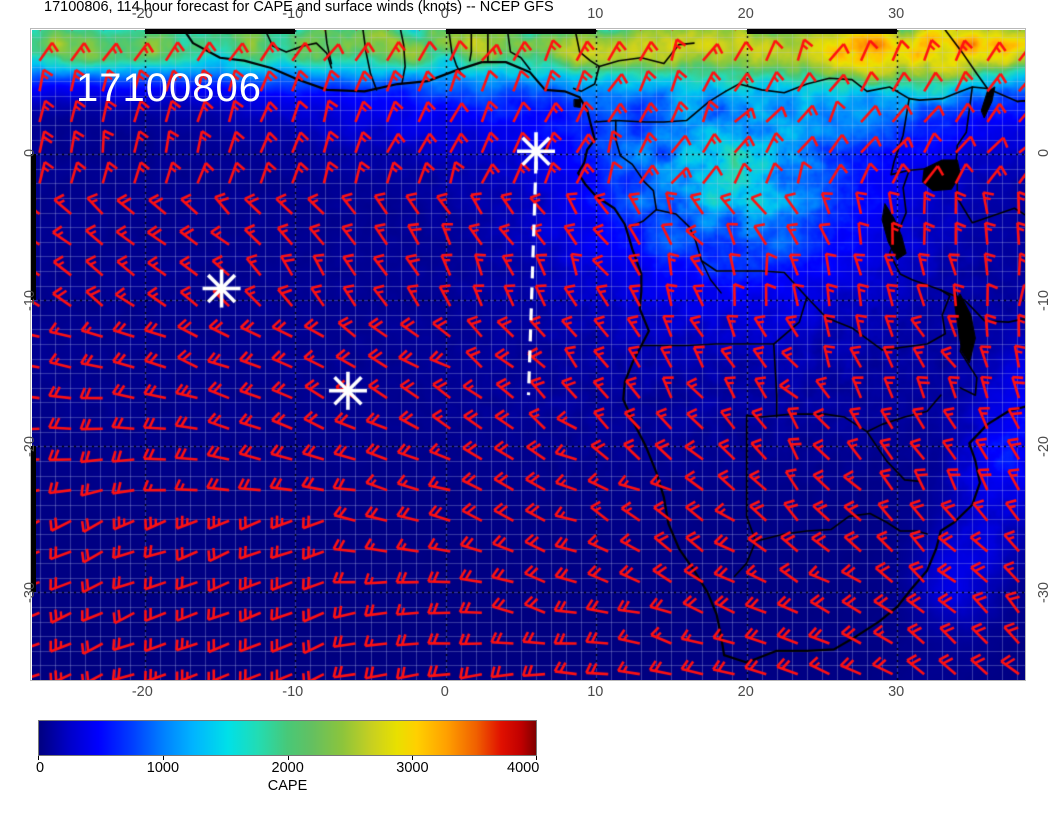 This screenshot has width=1056, height=816. Describe the element at coordinates (287, 738) in the screenshot. I see `cape-colorbar` at that location.